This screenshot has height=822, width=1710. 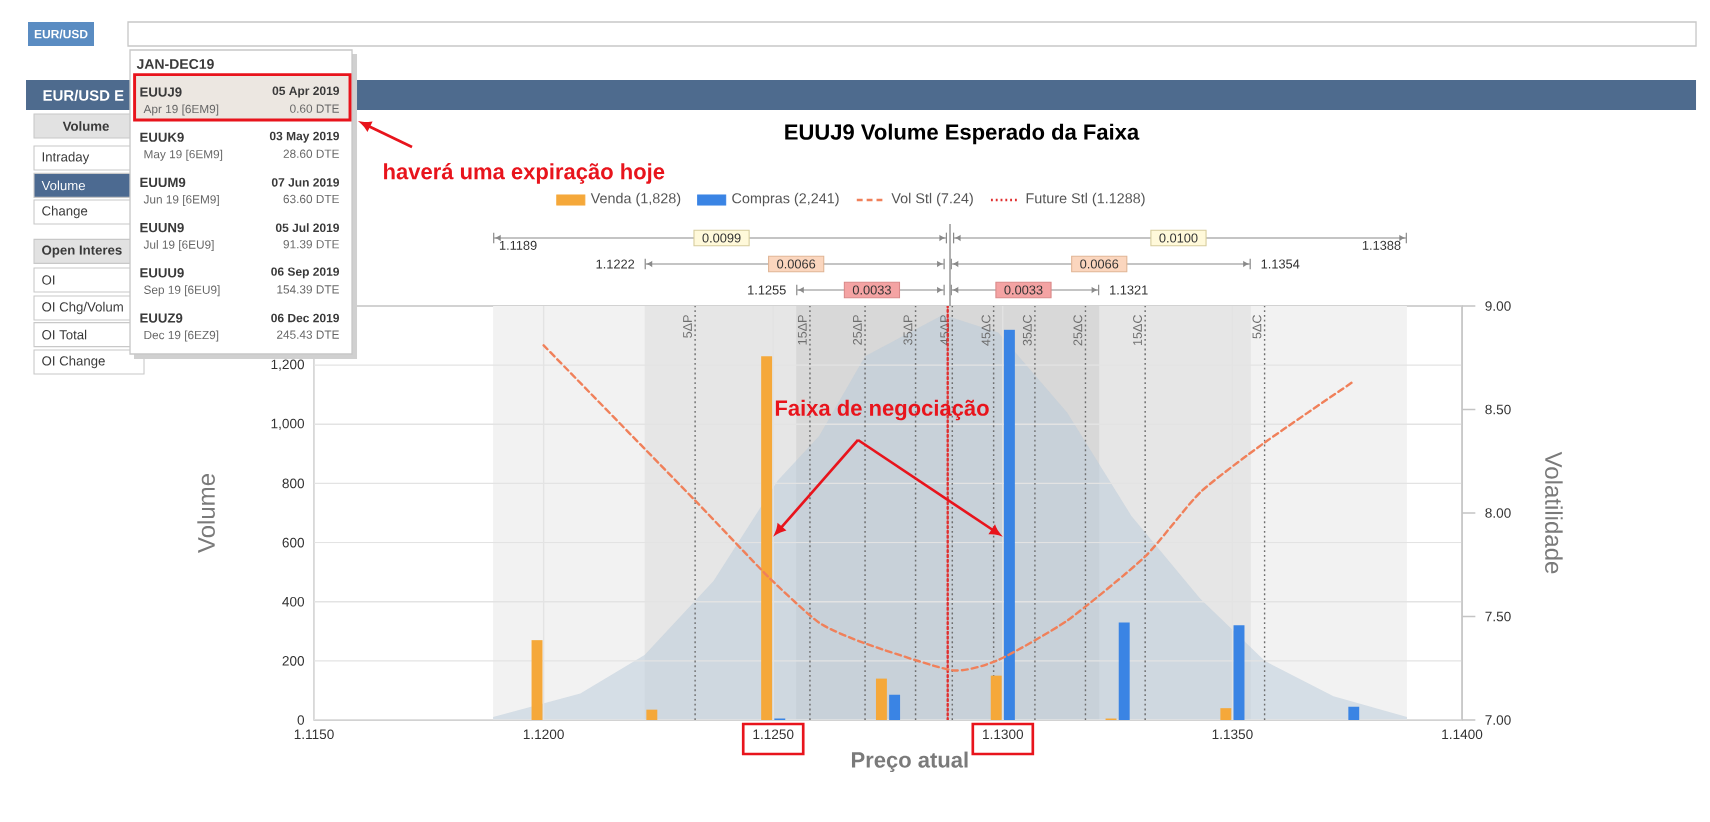 What do you see at coordinates (882, 410) in the screenshot?
I see `annotation: Faixa de negociação` at bounding box center [882, 410].